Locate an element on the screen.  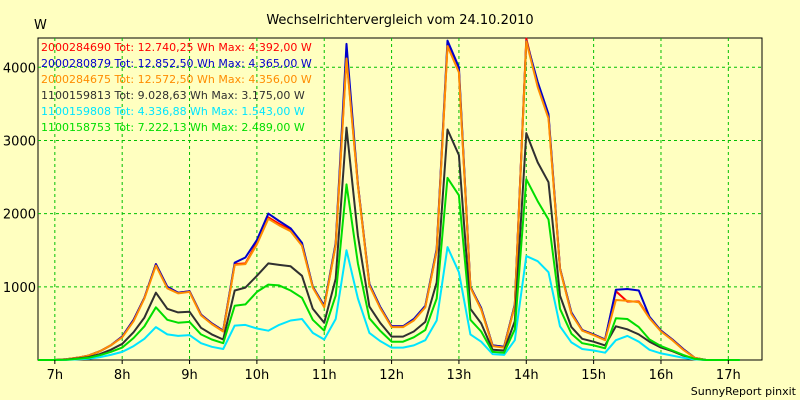
x-tick-label: 17h is located at coordinates (728, 375).